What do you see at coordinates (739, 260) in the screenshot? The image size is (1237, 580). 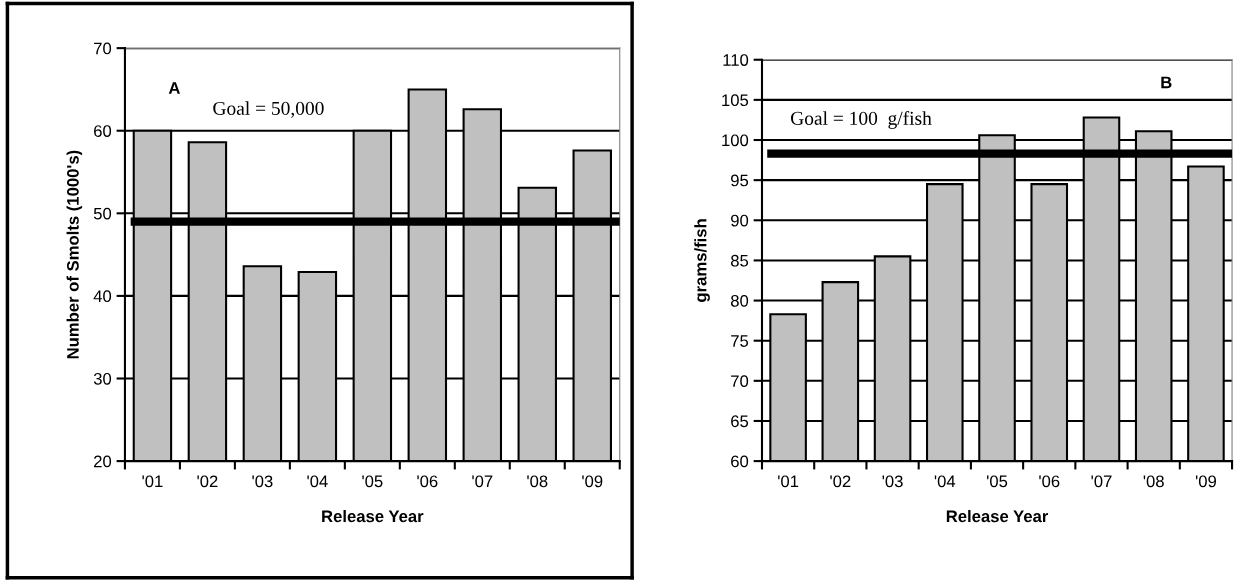 I see `y-tick-label: 85` at bounding box center [739, 260].